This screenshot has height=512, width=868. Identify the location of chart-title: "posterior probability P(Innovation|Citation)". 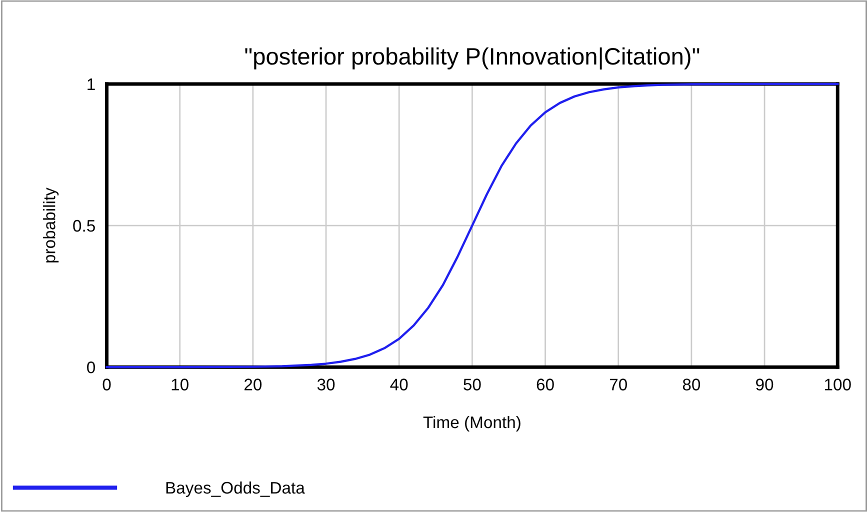
(472, 58).